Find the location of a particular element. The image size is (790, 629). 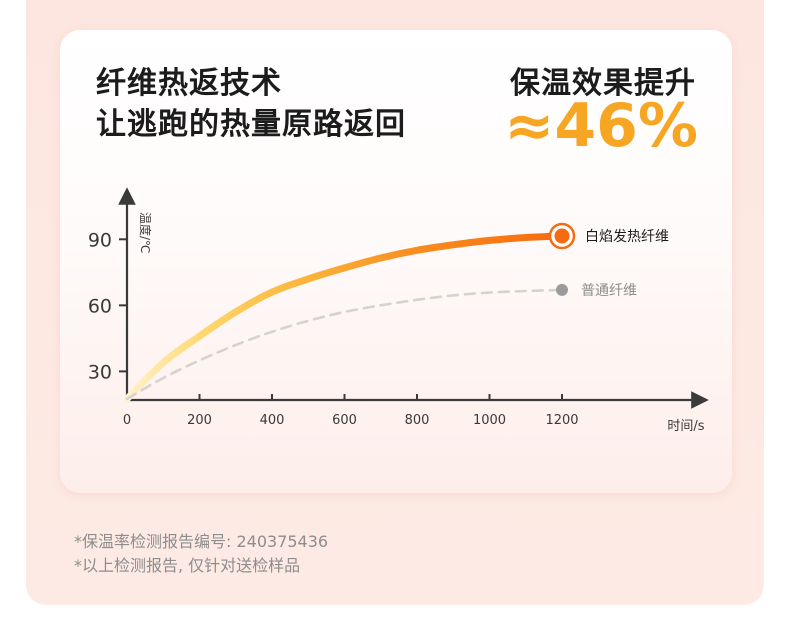

series-label-heat-fiber: 白焰发热纤维 is located at coordinates (627, 237).